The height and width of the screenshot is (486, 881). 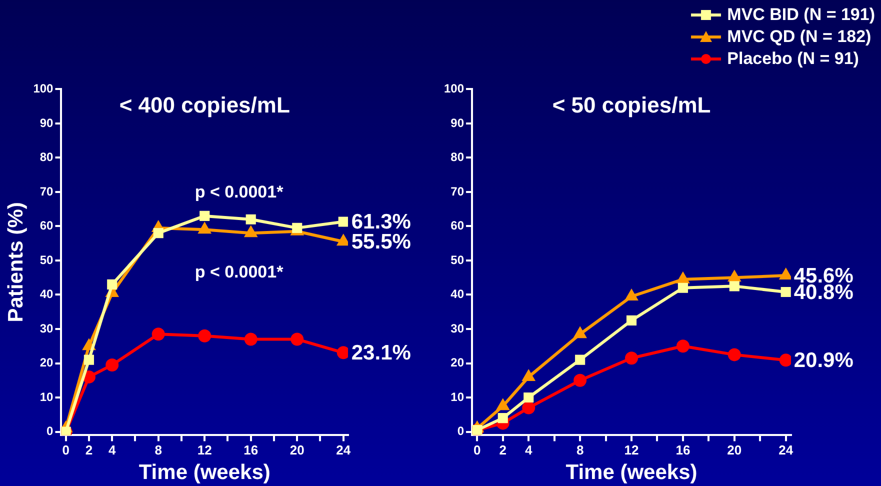 What do you see at coordinates (381, 352) in the screenshot?
I see `data-label: 23.1%` at bounding box center [381, 352].